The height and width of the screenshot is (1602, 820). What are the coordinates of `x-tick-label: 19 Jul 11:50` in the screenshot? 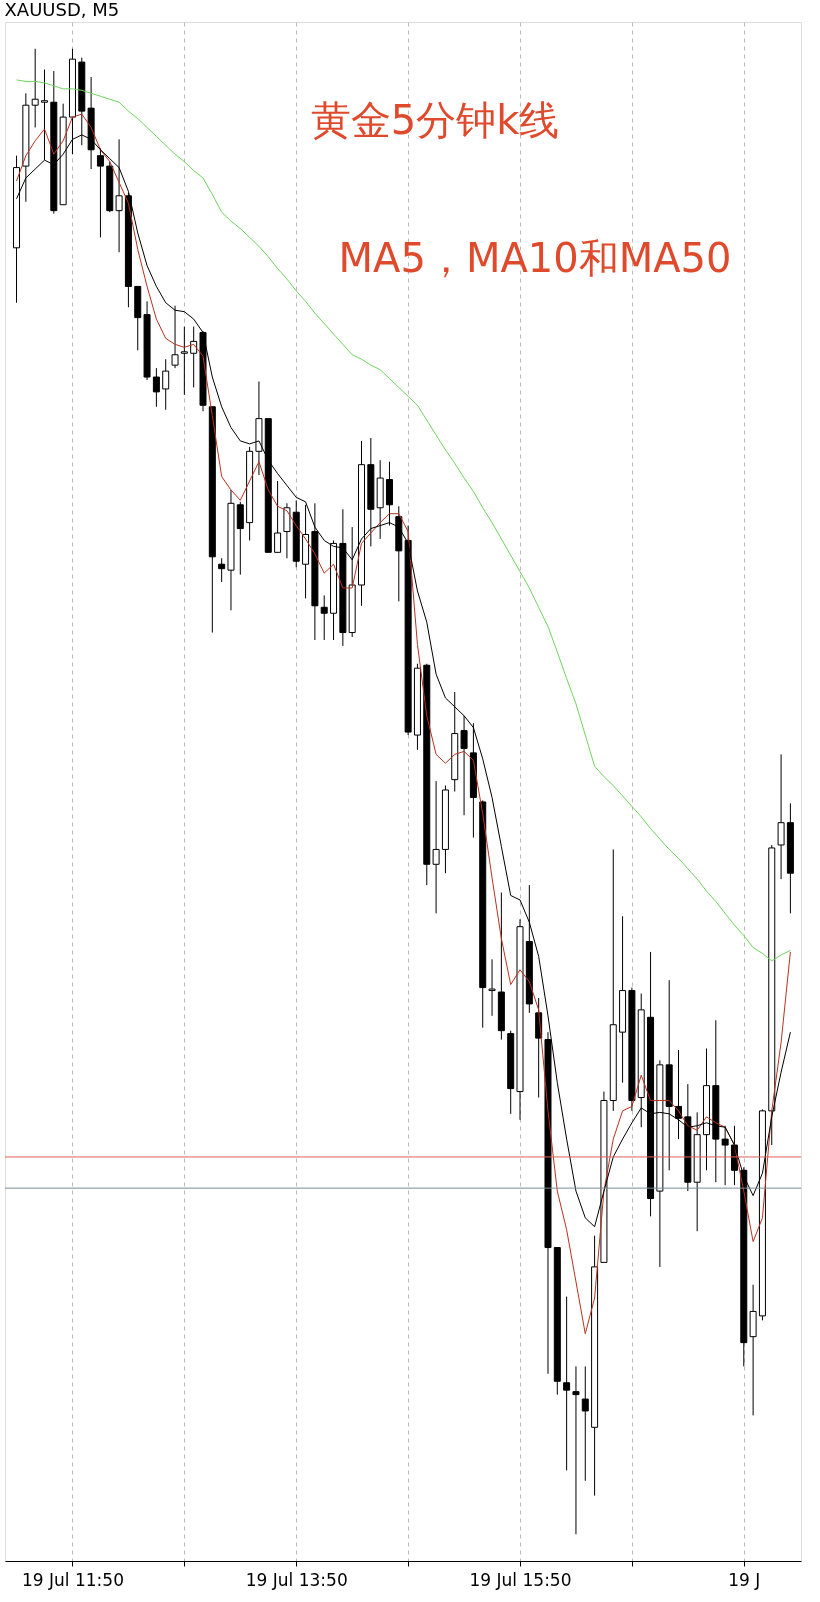 It's located at (72, 1579).